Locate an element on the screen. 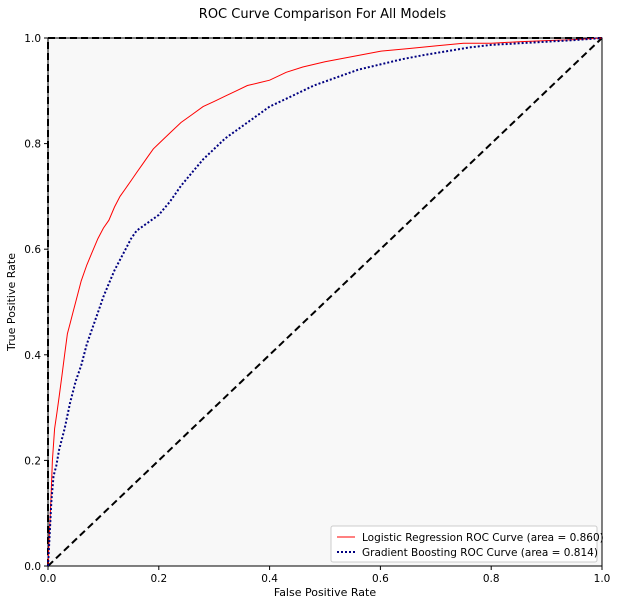  y-tick-label: 0.6 is located at coordinates (32, 250).